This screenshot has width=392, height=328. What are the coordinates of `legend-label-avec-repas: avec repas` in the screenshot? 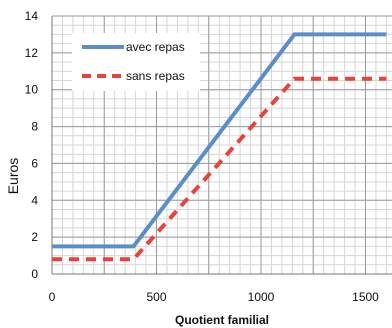 It's located at (155, 47).